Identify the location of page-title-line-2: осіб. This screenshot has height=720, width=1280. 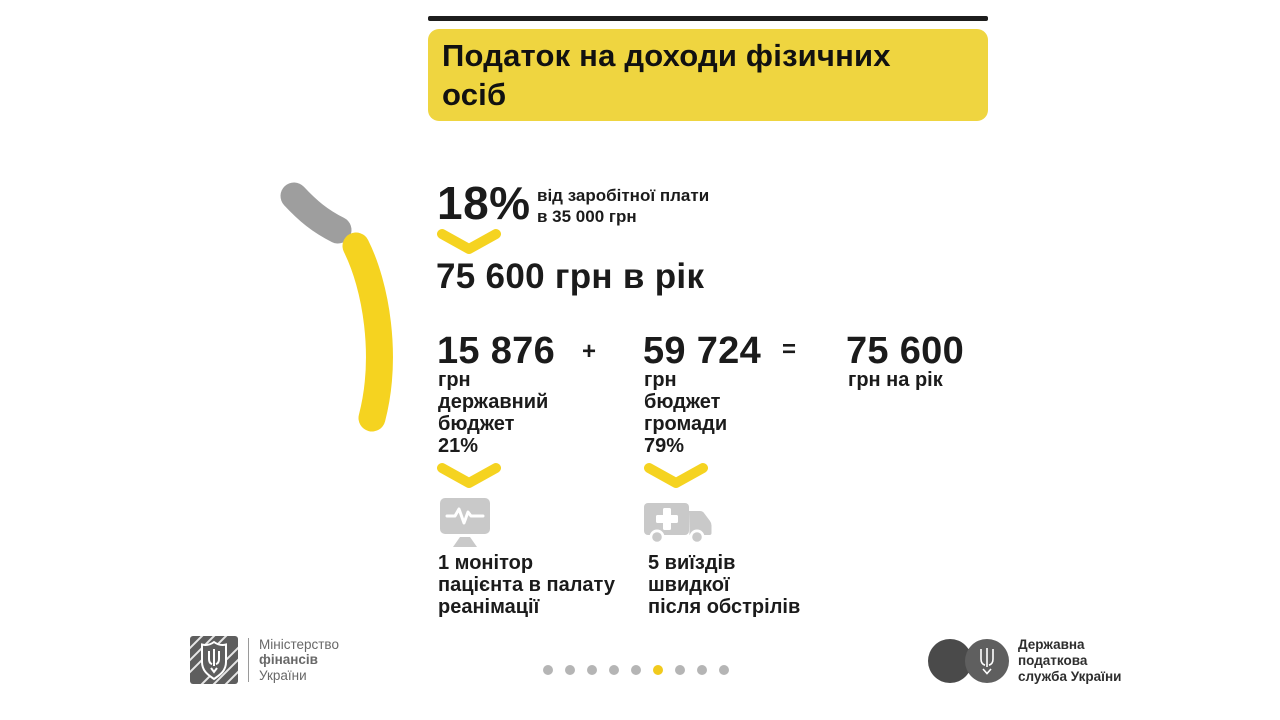
(474, 94).